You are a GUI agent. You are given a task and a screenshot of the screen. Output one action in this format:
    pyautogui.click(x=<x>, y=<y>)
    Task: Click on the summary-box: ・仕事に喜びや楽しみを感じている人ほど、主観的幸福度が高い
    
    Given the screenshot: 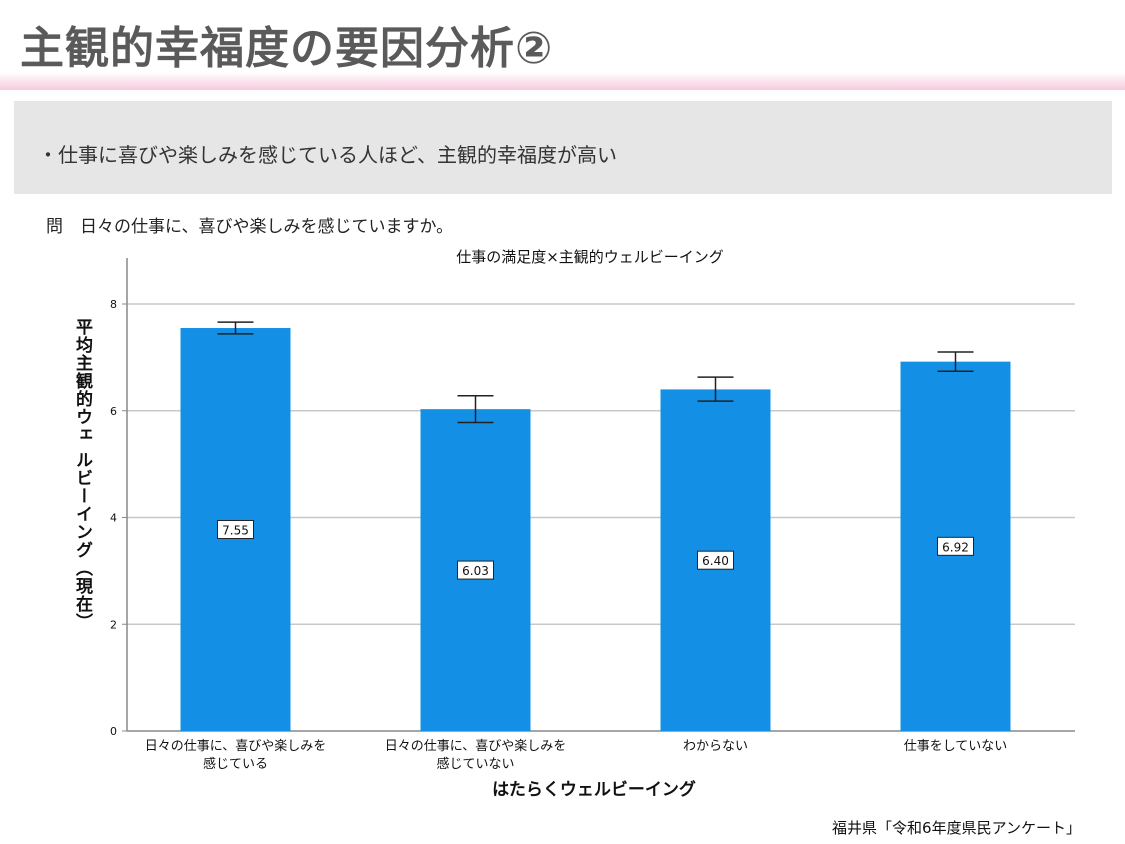 What is the action you would take?
    pyautogui.click(x=563, y=147)
    